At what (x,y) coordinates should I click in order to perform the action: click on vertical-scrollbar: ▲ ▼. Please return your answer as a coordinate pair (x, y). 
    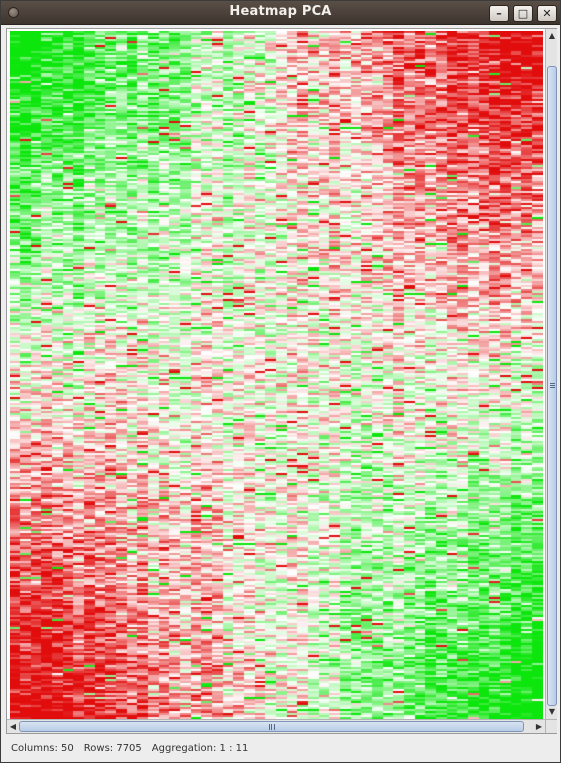
    Looking at the image, I should click on (551, 374).